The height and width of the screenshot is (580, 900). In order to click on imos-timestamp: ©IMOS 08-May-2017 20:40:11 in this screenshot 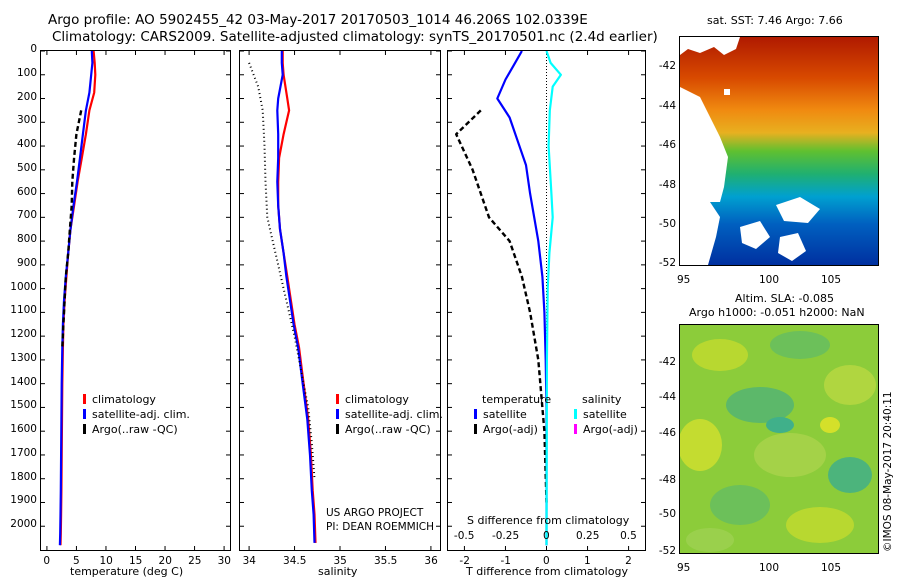, I will do `click(888, 471)`.